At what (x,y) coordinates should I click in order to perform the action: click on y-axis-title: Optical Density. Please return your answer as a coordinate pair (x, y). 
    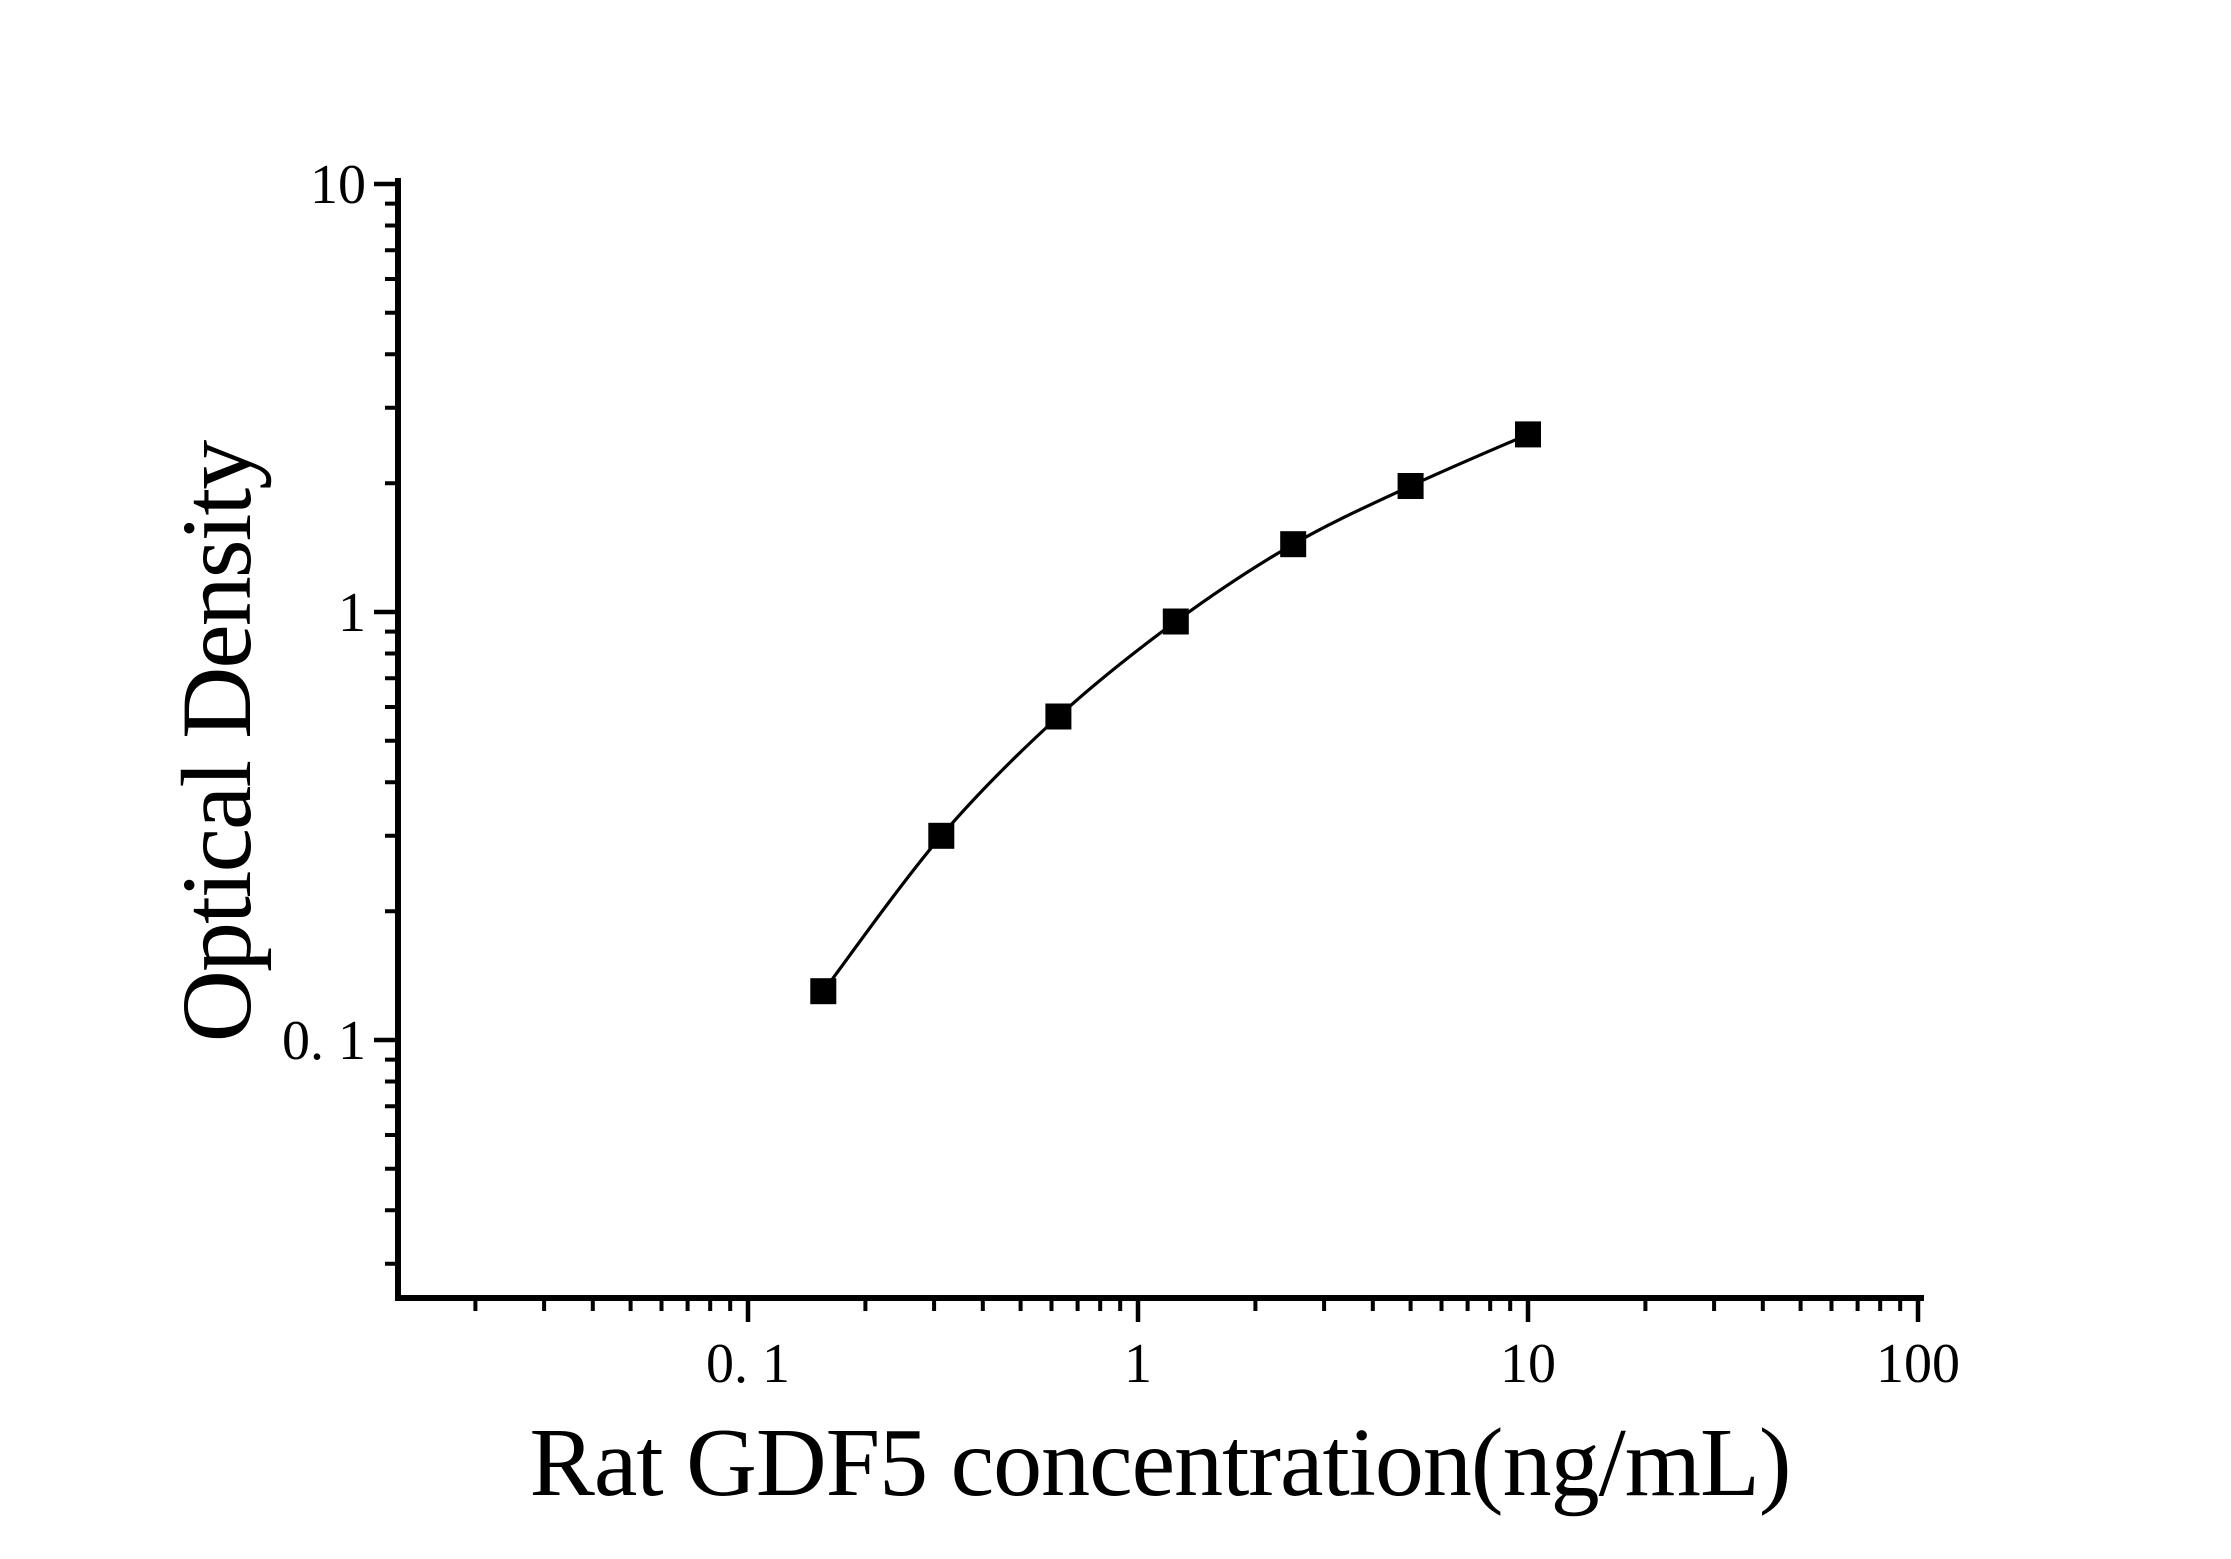
    Looking at the image, I should click on (216, 741).